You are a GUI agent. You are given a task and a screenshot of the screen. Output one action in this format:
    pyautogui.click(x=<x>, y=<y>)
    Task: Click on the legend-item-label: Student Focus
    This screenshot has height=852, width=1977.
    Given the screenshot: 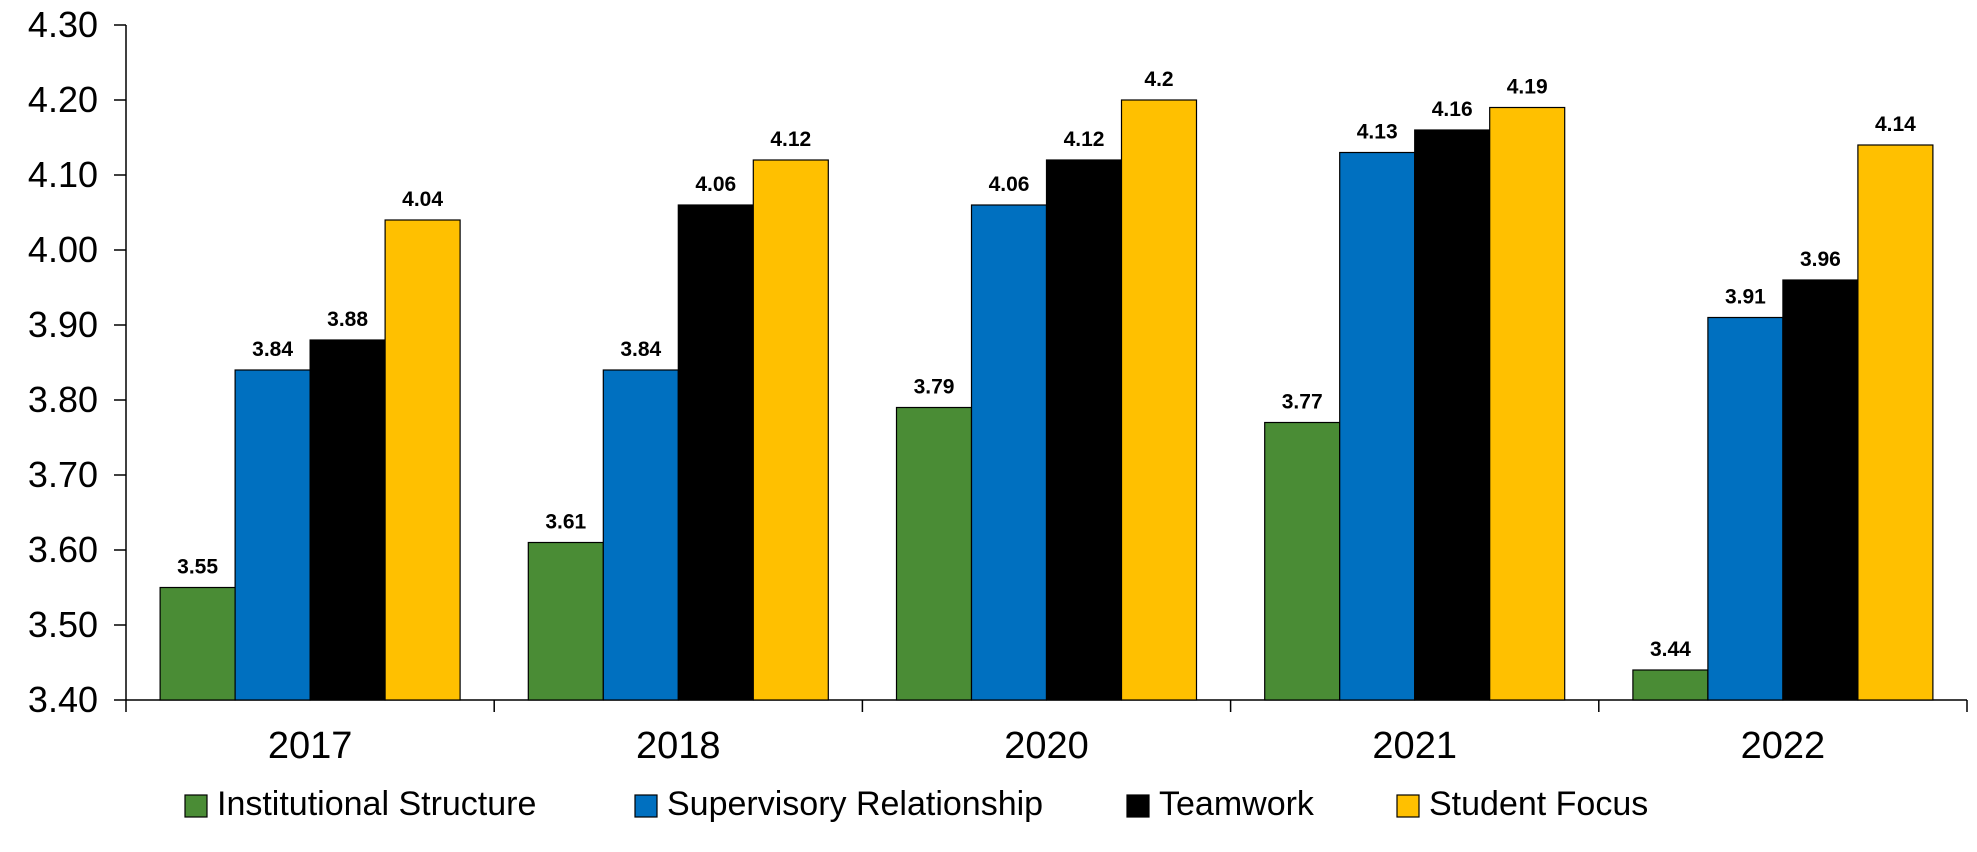 What is the action you would take?
    pyautogui.click(x=1538, y=804)
    